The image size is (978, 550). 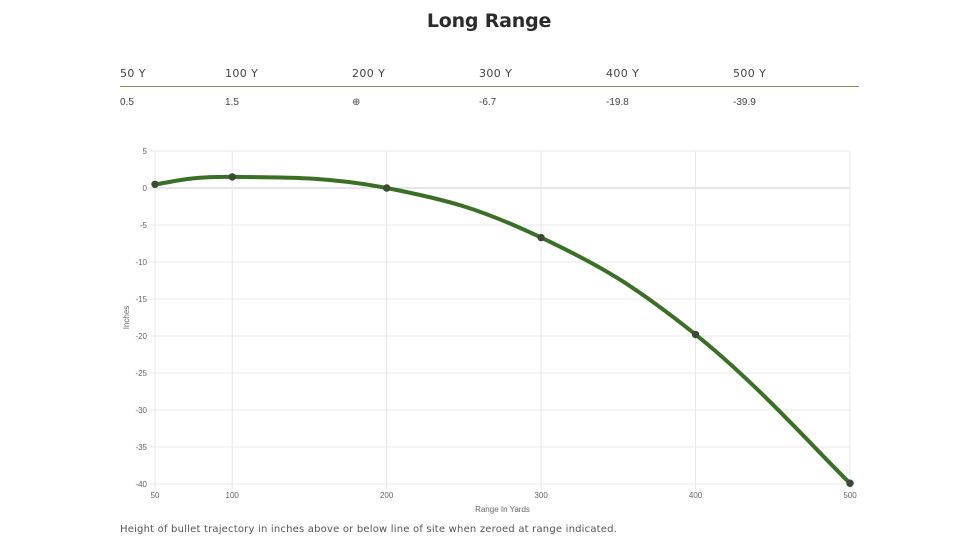 What do you see at coordinates (502, 509) in the screenshot?
I see `x-axis-title: Range In Yards` at bounding box center [502, 509].